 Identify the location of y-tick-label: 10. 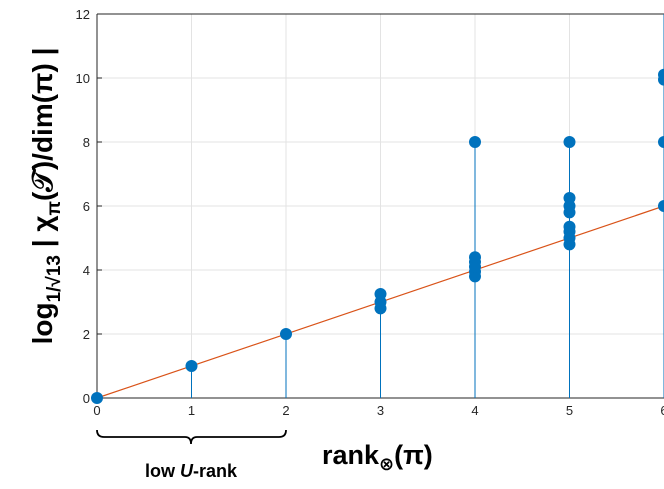
(83, 78).